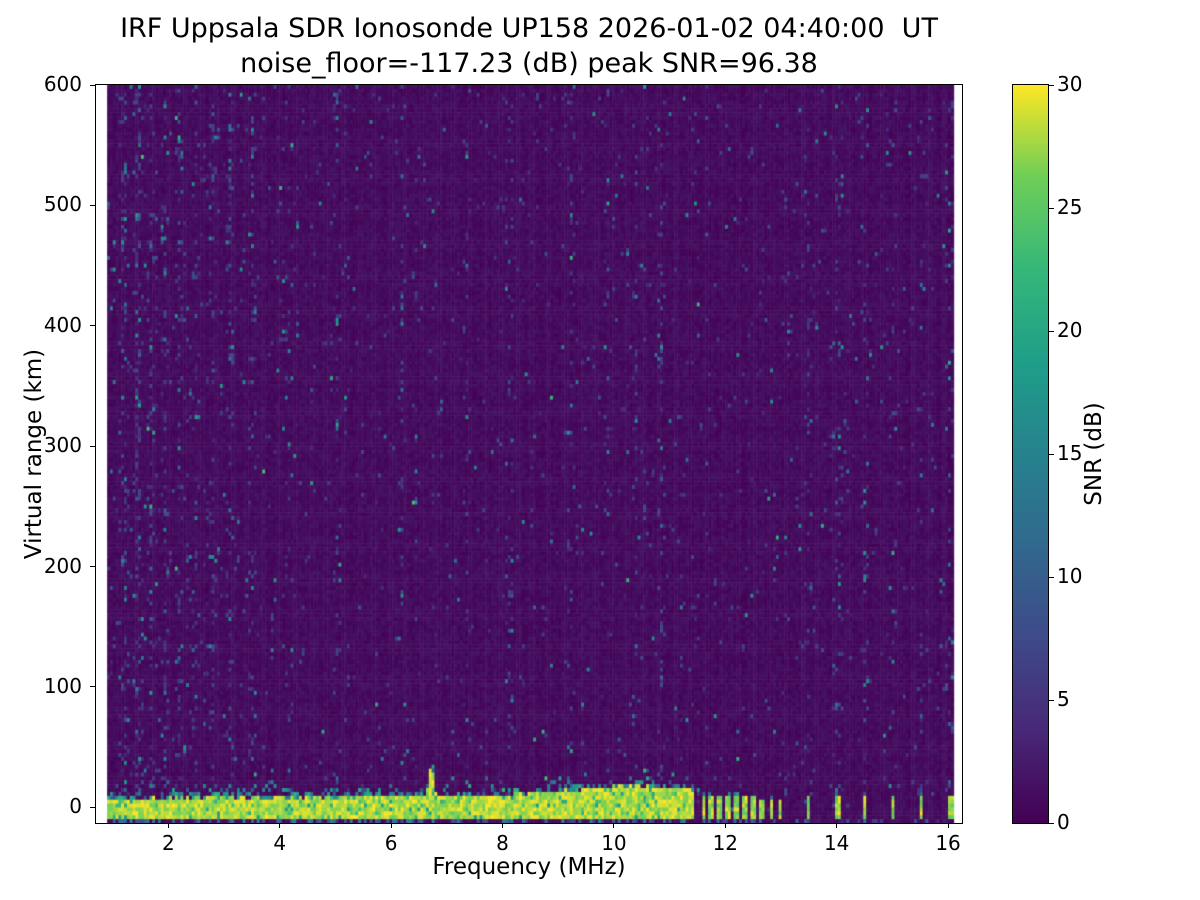  I want to click on x-tick-label: 6, so click(391, 843).